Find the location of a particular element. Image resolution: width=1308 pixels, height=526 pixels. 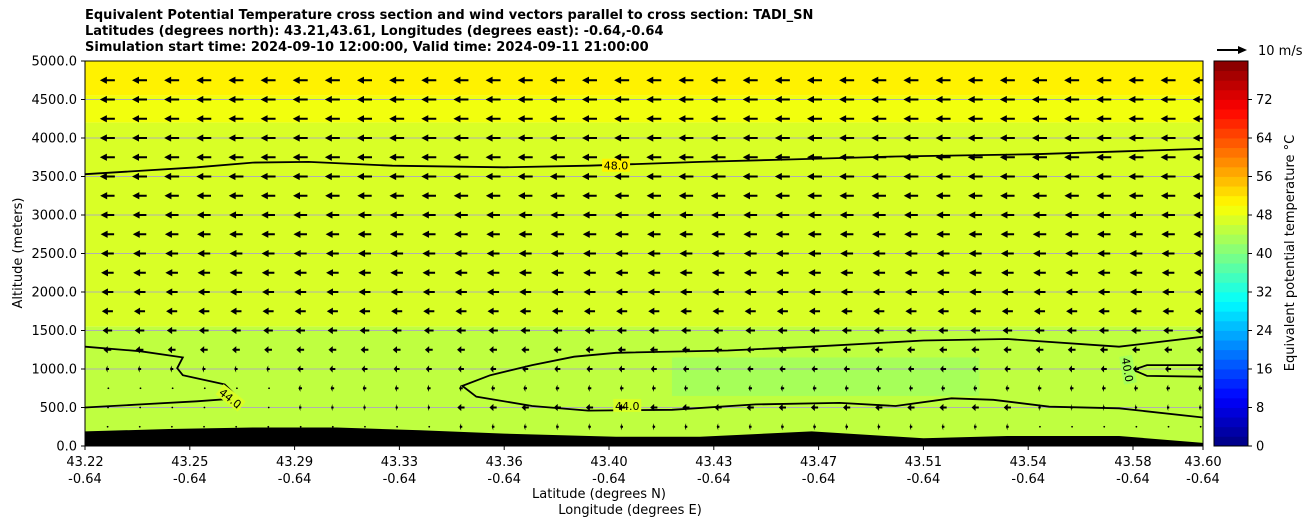

wind-arrow-r6-c11 is located at coordinates (461, 196).